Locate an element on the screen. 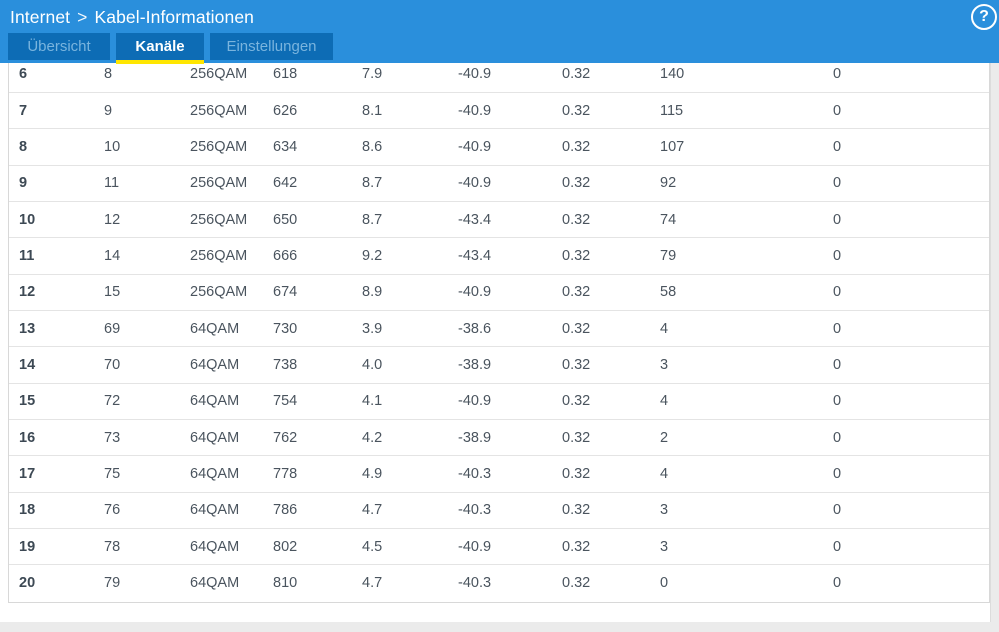 The height and width of the screenshot is (632, 999). tab-bar: Übersicht Kanäle Einstellungen is located at coordinates (170, 48).